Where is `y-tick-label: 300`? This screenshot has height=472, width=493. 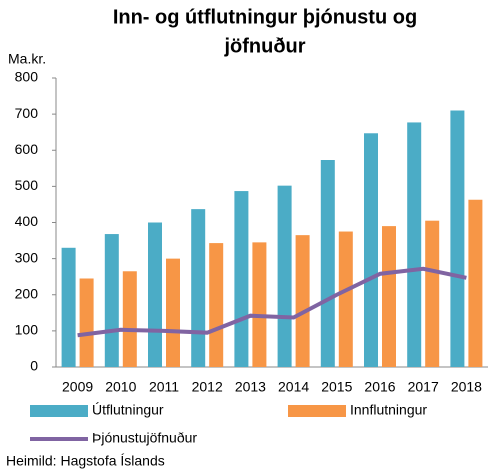
y-tick-label: 300 is located at coordinates (27, 257).